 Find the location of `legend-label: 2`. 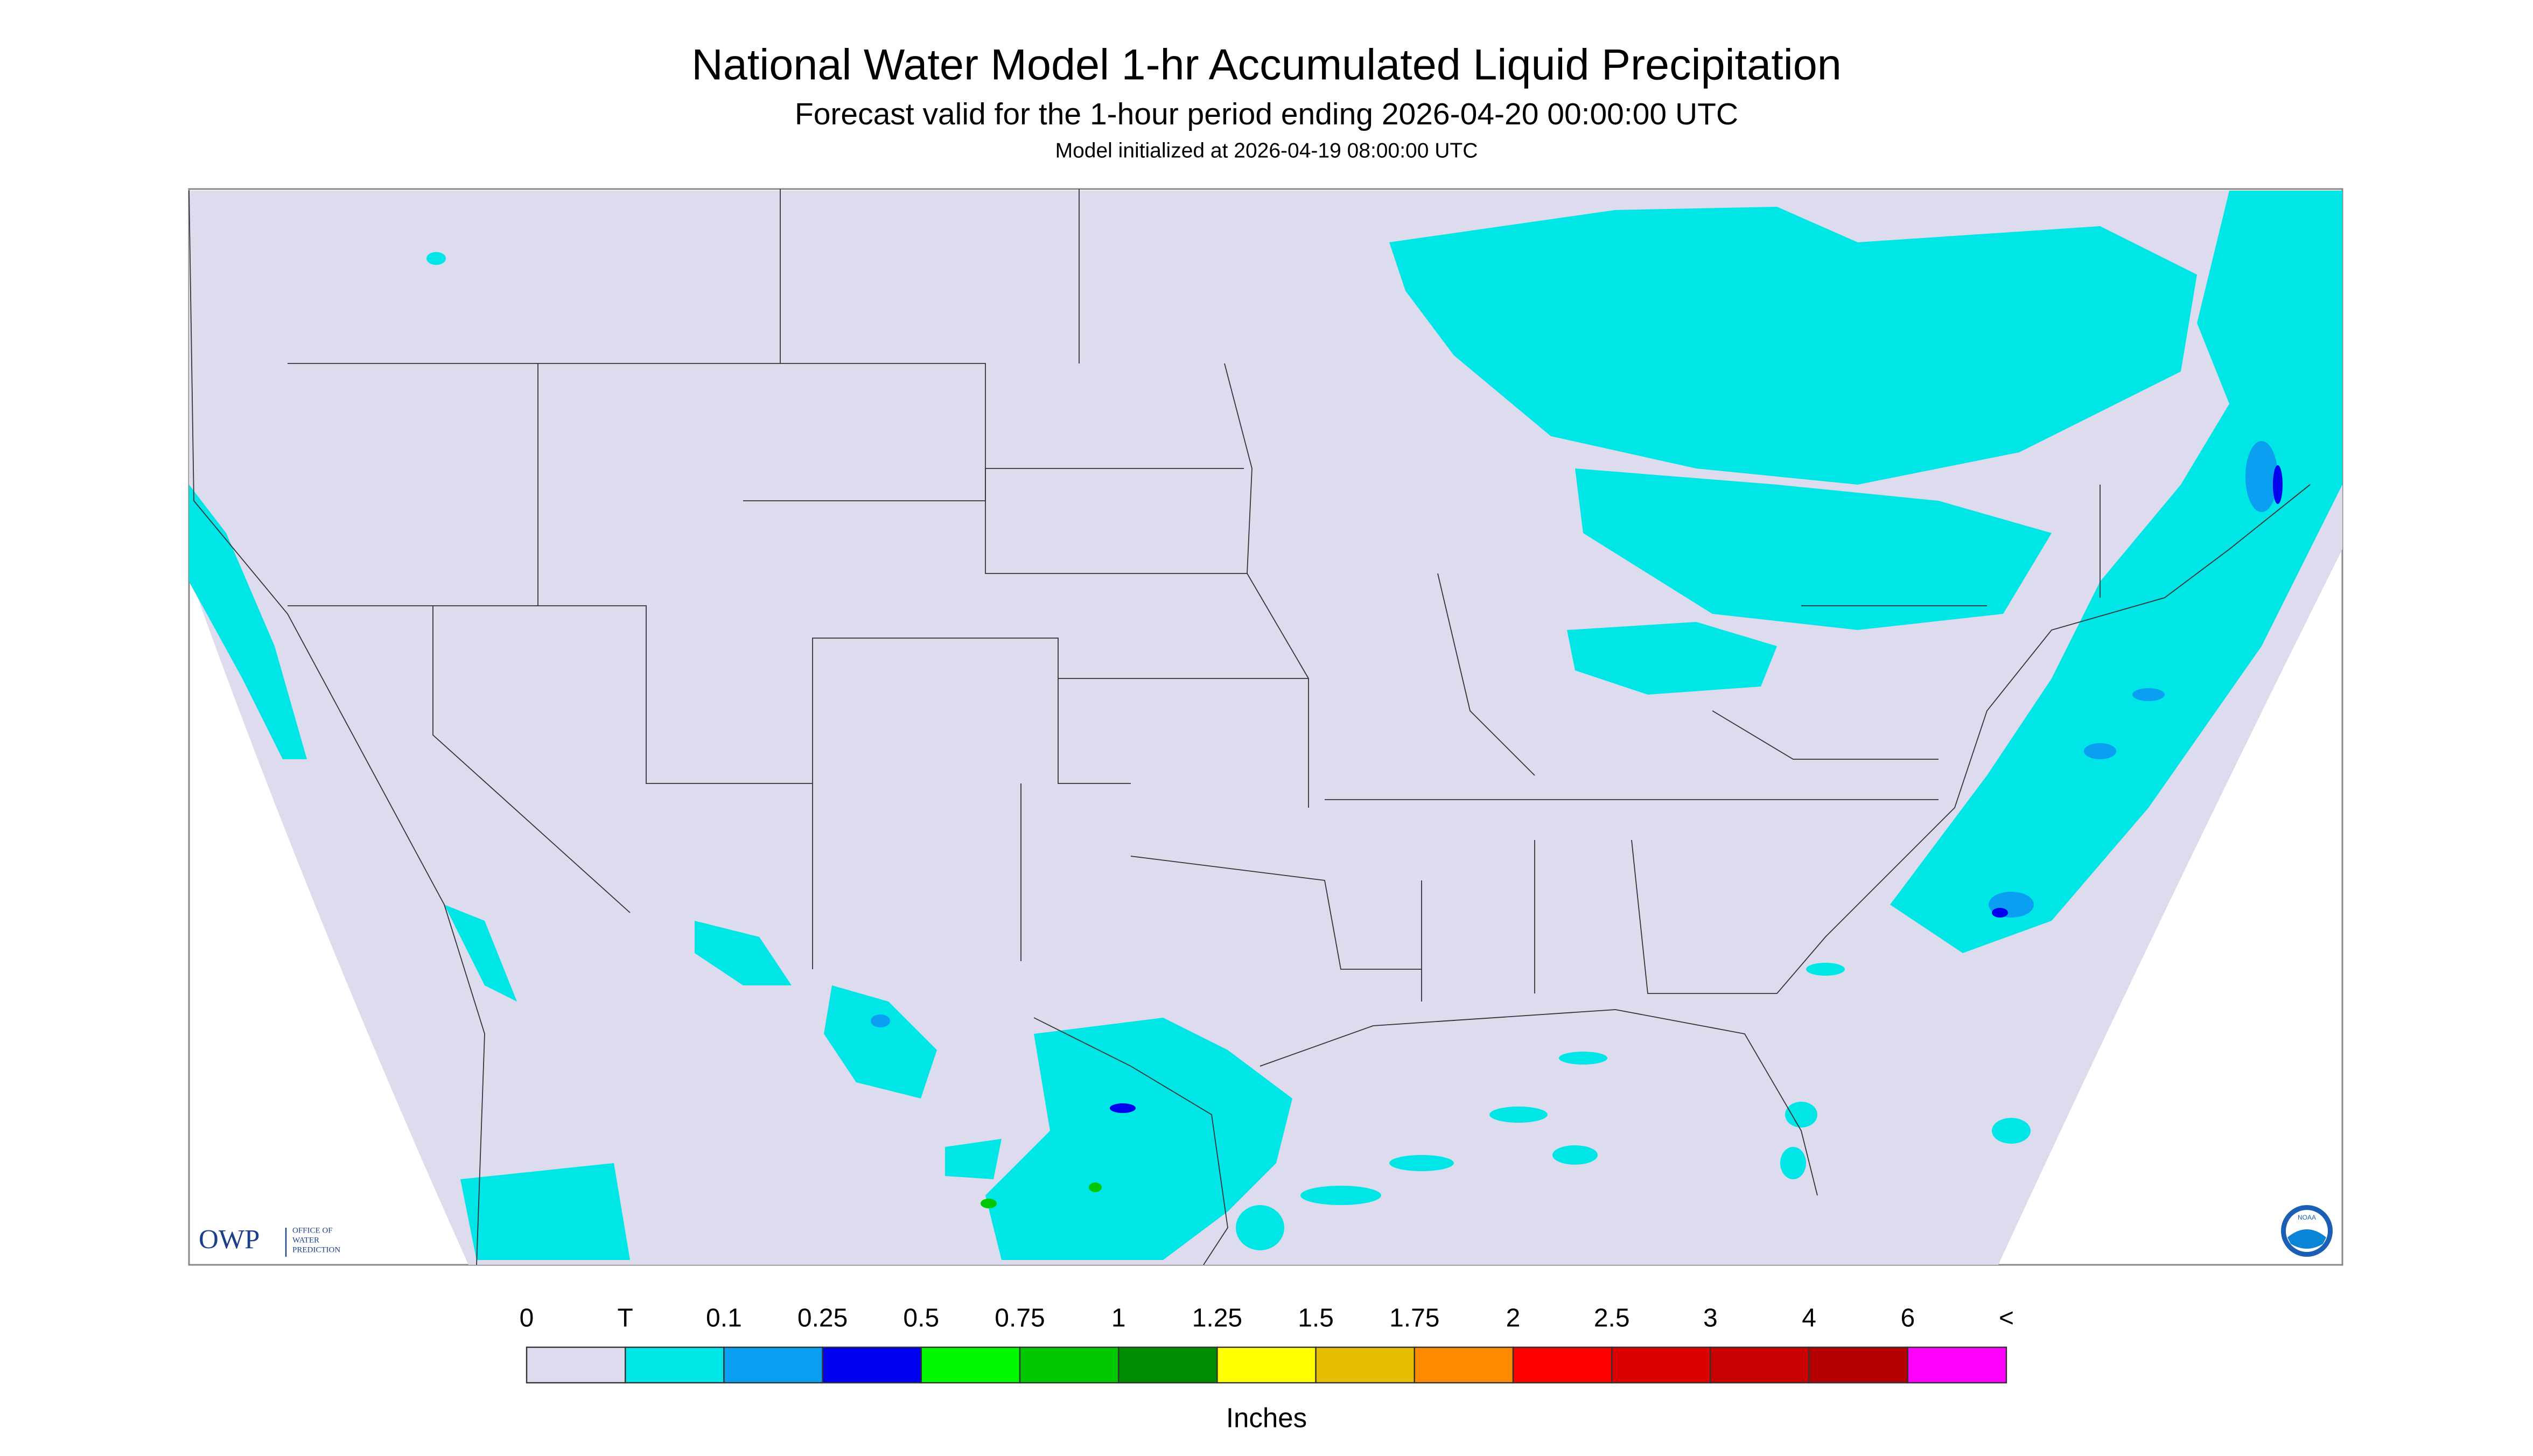

legend-label: 2 is located at coordinates (1514, 1318).